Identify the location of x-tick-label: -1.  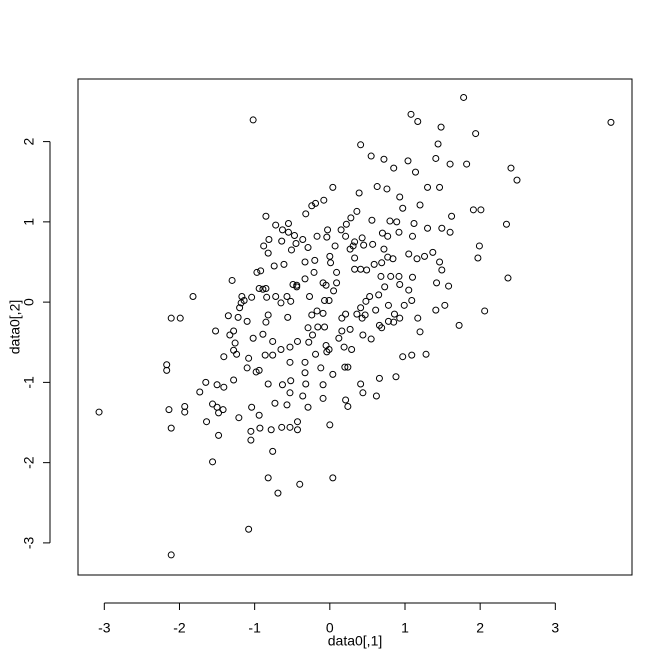
(254, 628).